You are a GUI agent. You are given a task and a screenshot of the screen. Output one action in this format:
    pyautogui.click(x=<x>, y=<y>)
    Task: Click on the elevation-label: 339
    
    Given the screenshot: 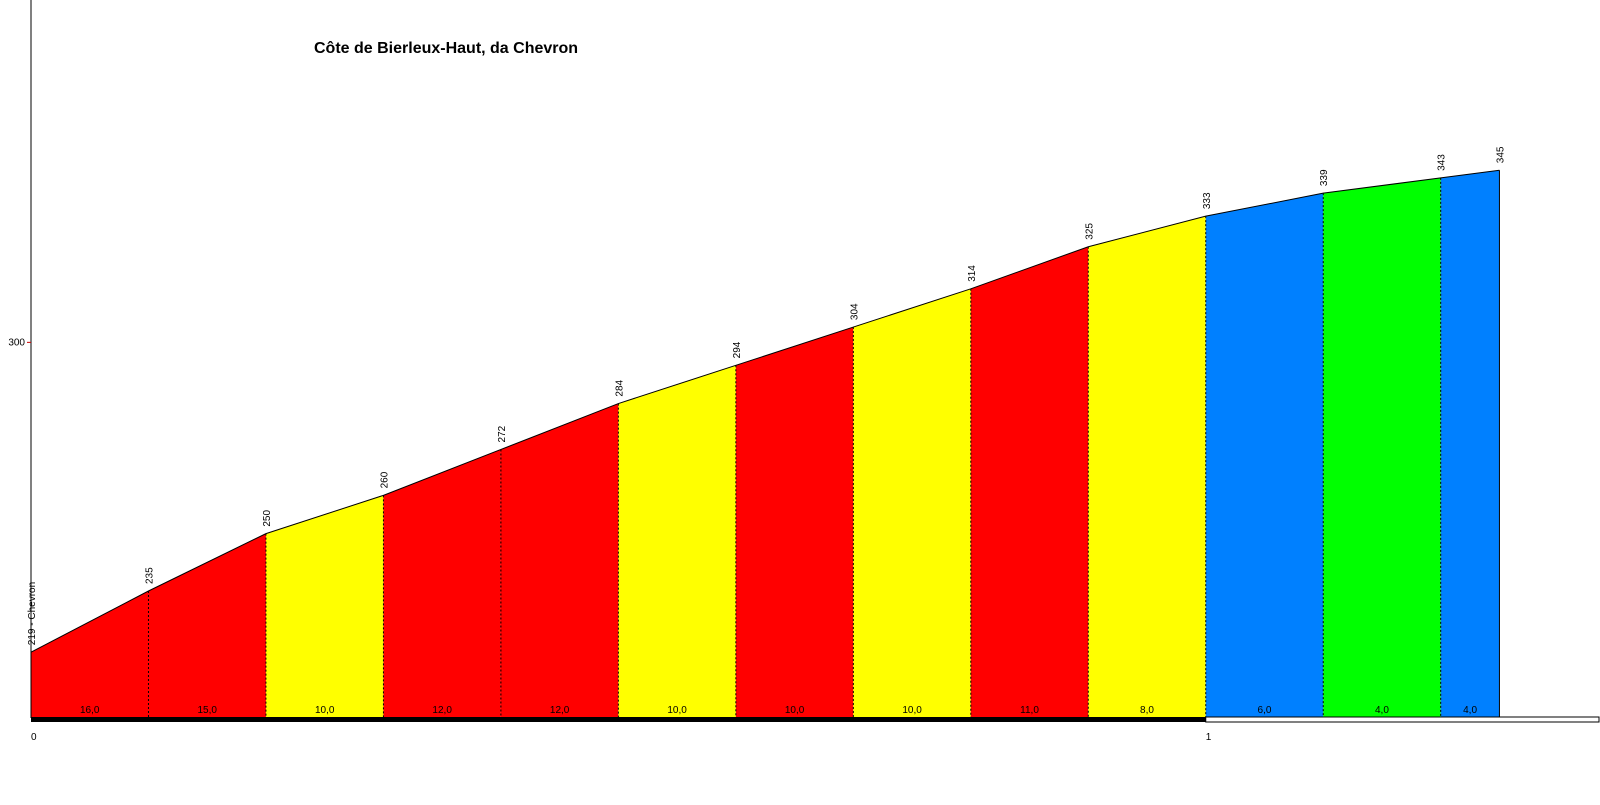 What is the action you would take?
    pyautogui.click(x=1324, y=177)
    